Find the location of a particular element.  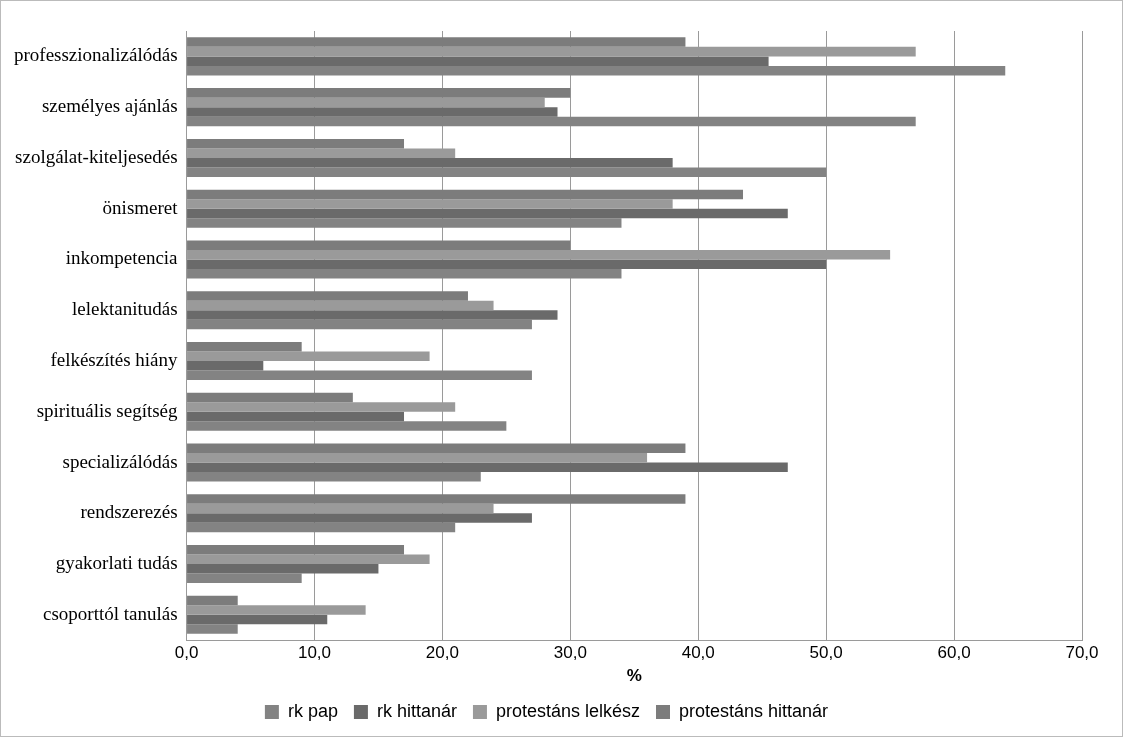

y-tick-label: lelektanitudás is located at coordinates (125, 309).